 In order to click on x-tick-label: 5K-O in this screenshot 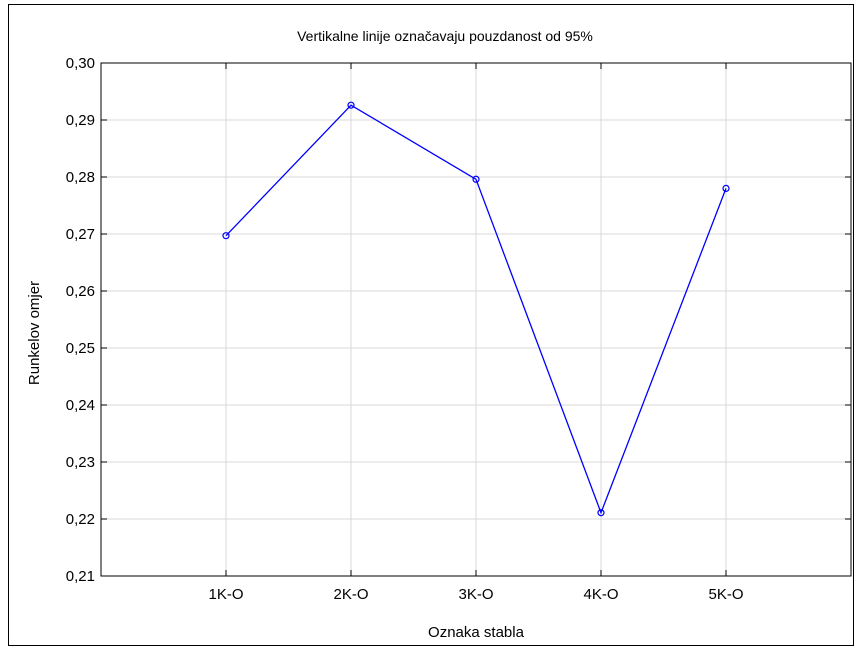, I will do `click(725, 594)`.